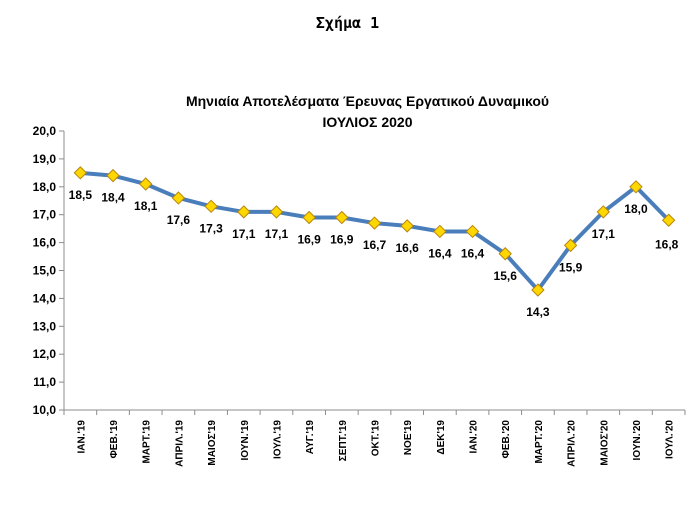 The height and width of the screenshot is (508, 695). I want to click on data-label: 14,3, so click(538, 312).